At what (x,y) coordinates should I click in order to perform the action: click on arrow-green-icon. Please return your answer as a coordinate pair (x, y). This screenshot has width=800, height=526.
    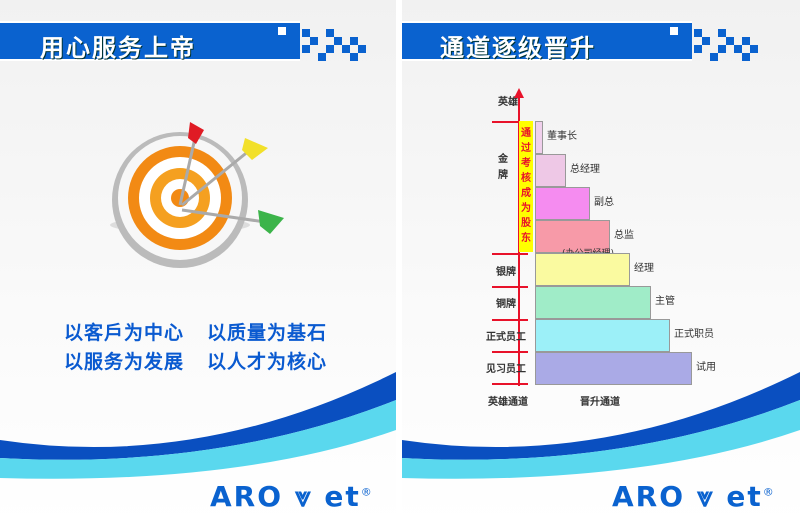
    Looking at the image, I should click on (232, 221).